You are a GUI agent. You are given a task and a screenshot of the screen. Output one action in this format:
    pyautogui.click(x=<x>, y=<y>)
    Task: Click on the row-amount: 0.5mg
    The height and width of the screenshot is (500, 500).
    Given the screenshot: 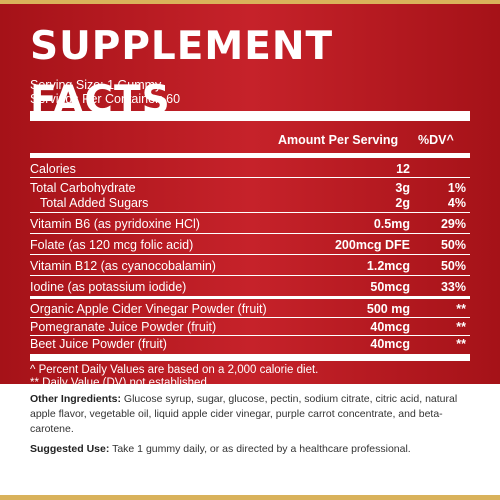 What is the action you would take?
    pyautogui.click(x=391, y=224)
    